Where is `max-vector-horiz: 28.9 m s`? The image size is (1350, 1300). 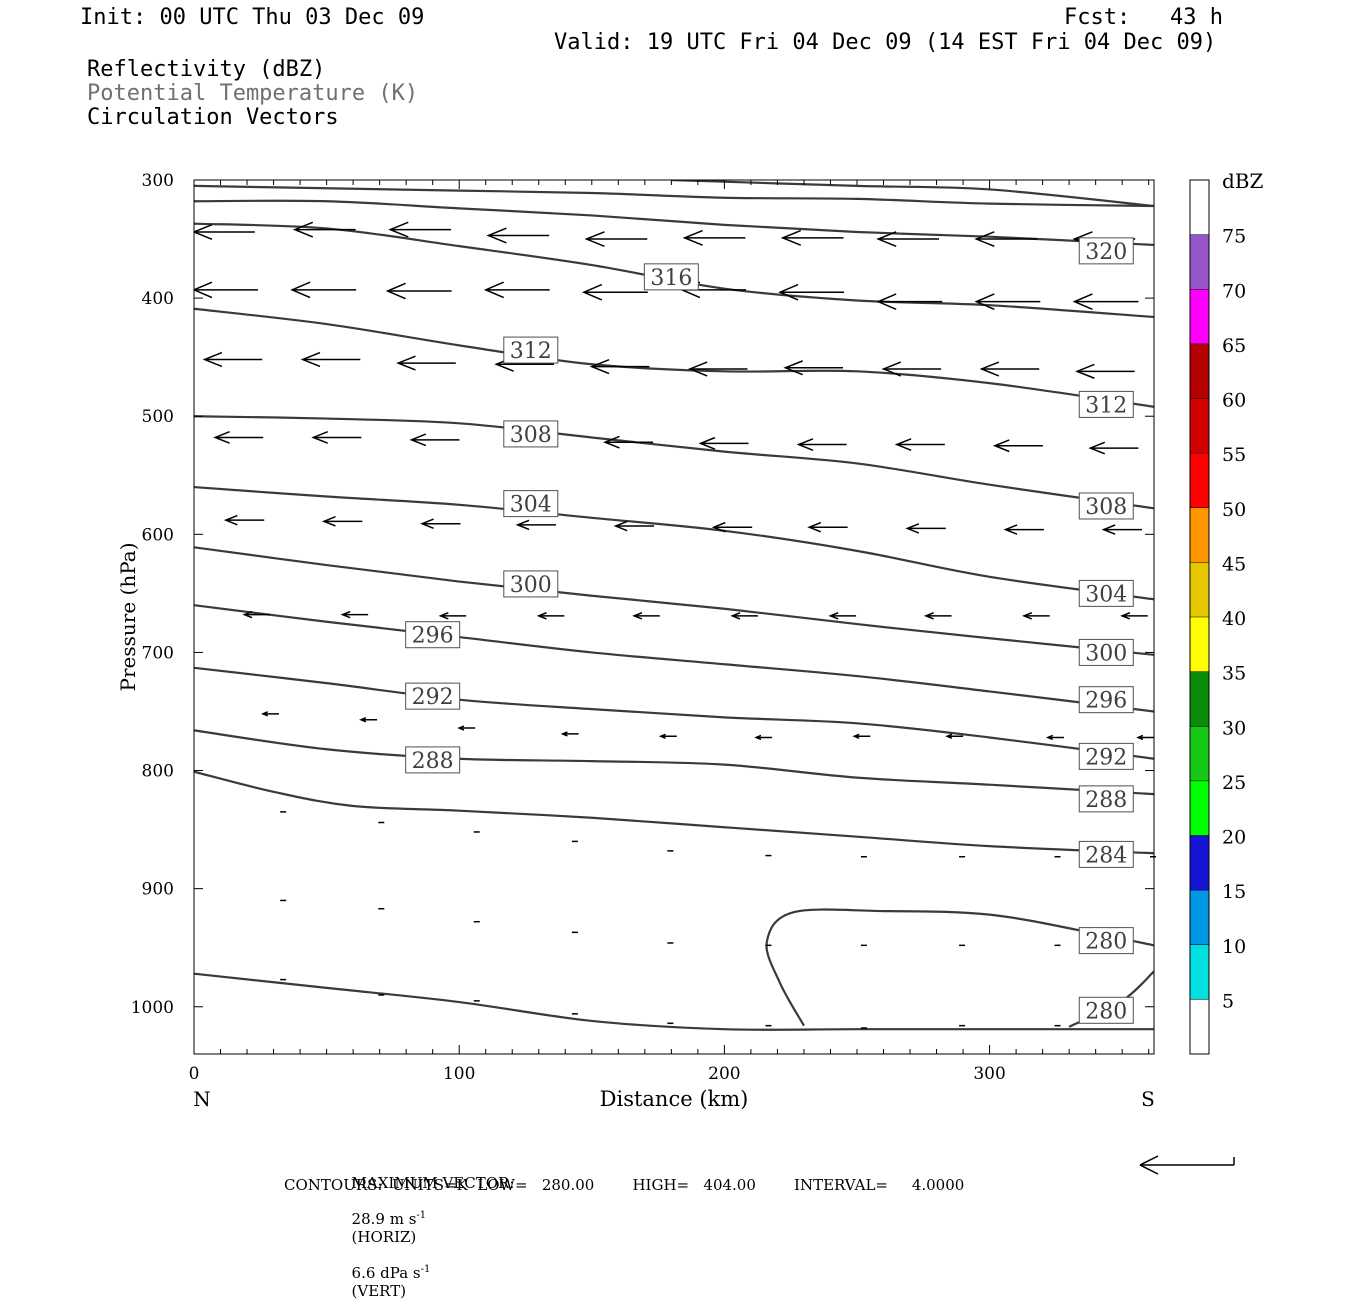 max-vector-horiz: 28.9 m s is located at coordinates (384, 1219).